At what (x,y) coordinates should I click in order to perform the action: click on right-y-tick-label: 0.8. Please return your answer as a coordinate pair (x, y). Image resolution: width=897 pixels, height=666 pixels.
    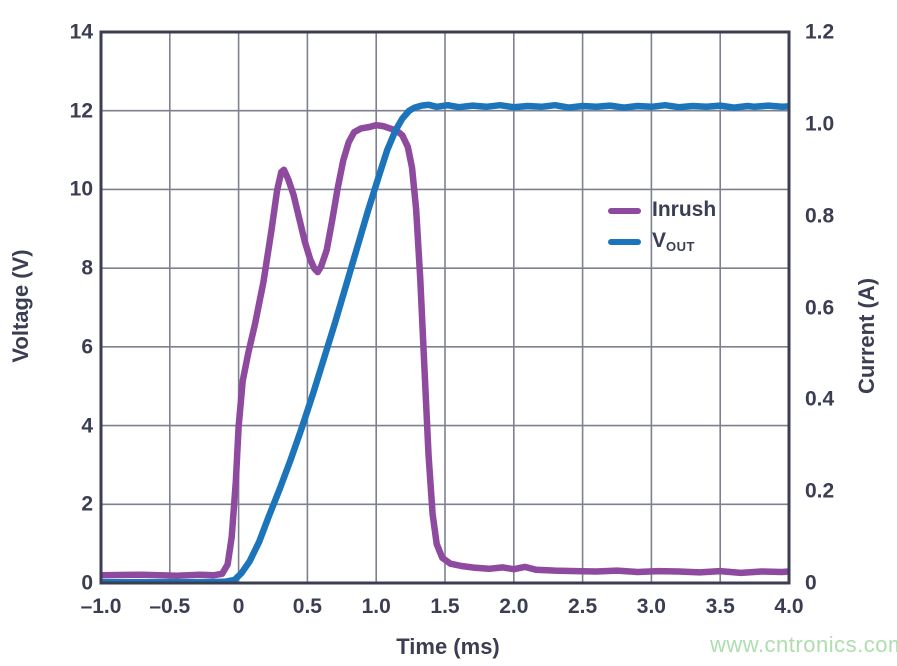
    Looking at the image, I should click on (820, 216).